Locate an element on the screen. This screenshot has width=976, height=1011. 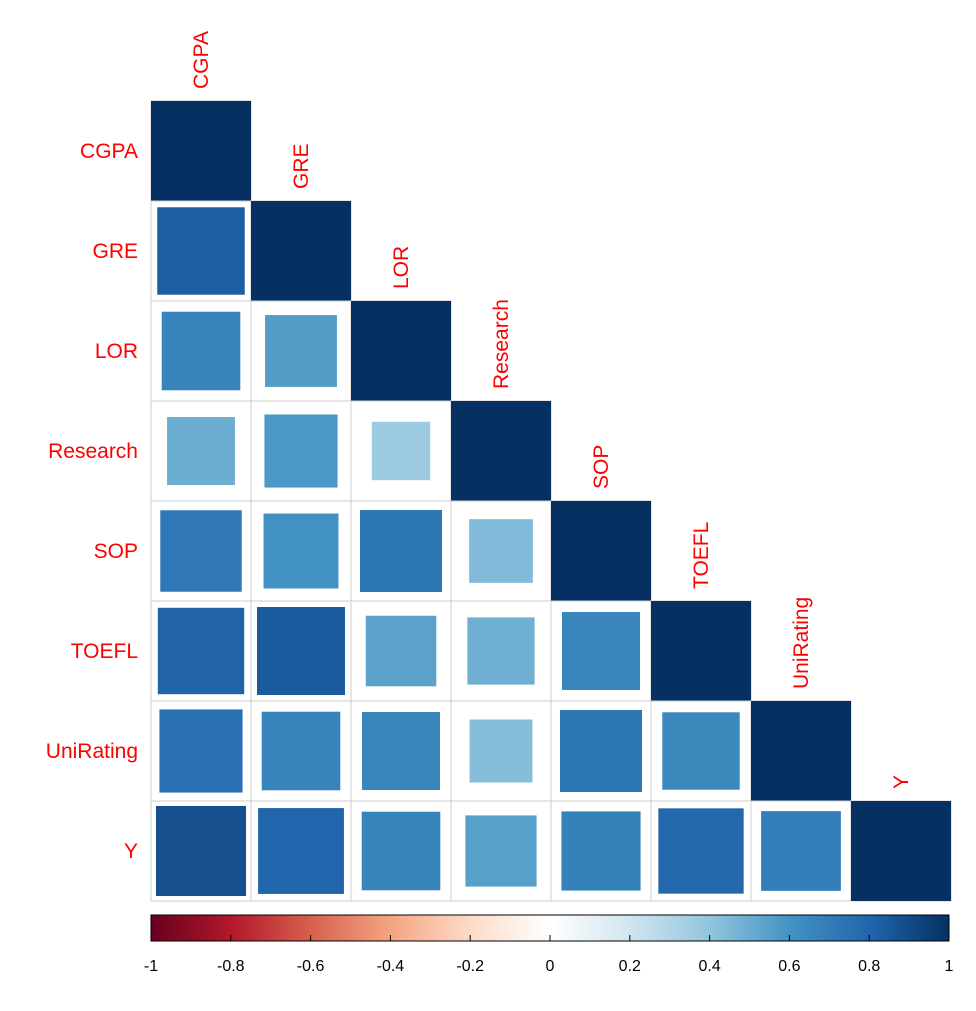
colorbar-tick-label-0.8: 0.8 is located at coordinates (869, 966).